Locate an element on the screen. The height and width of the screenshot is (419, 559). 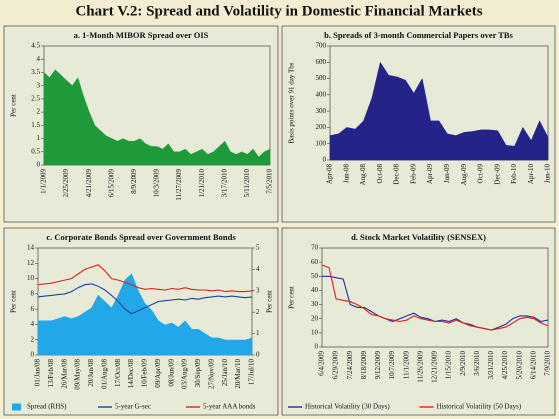
legend-label: Historical Volatility (30 Days) is located at coordinates (347, 407).